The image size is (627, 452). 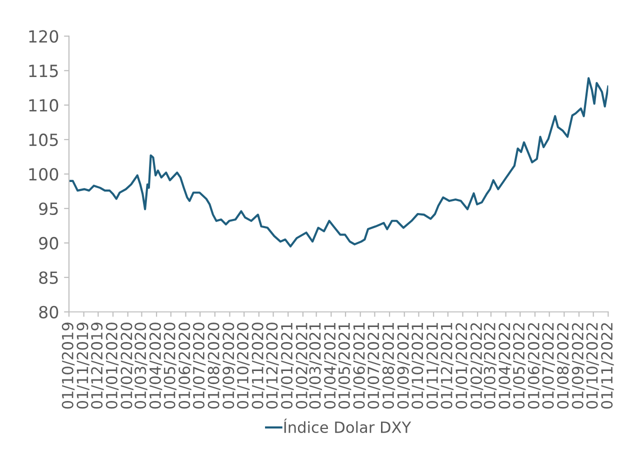 What do you see at coordinates (43, 71) in the screenshot?
I see `y-tick-label: 115` at bounding box center [43, 71].